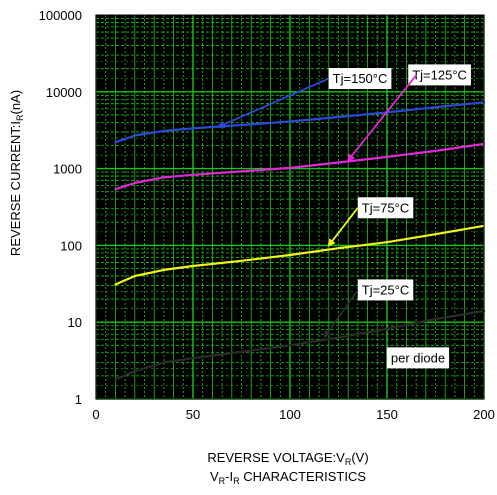  Describe the element at coordinates (484, 414) in the screenshot. I see `x-tick-label: 200` at that location.